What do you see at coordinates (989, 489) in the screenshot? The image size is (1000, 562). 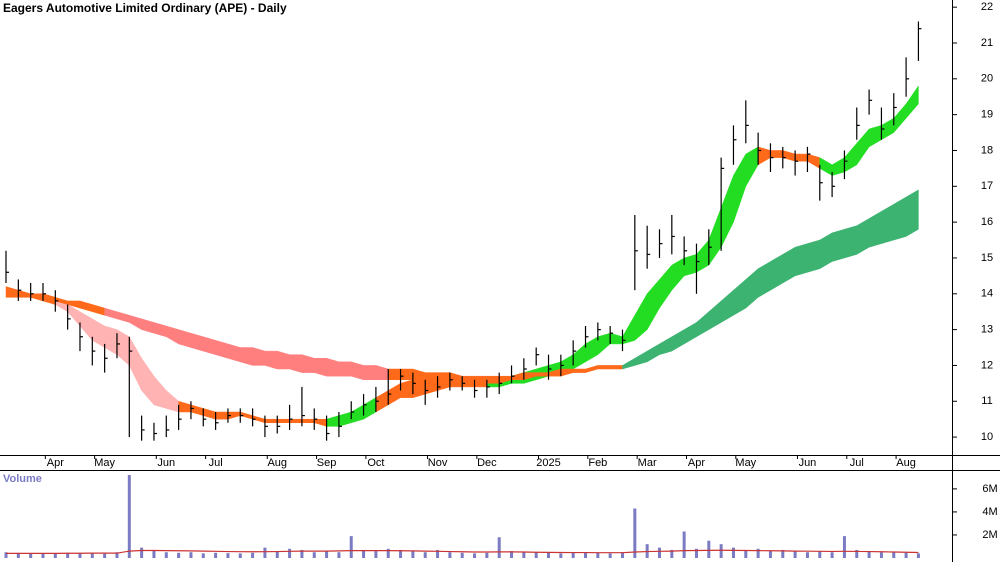 I see `y-tick-label: 6M` at bounding box center [989, 489].